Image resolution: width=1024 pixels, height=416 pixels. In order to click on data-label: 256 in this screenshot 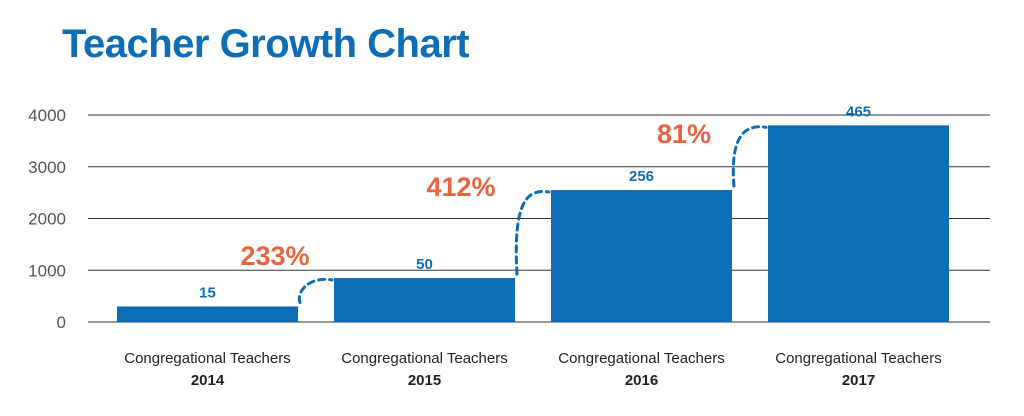, I will do `click(641, 176)`.